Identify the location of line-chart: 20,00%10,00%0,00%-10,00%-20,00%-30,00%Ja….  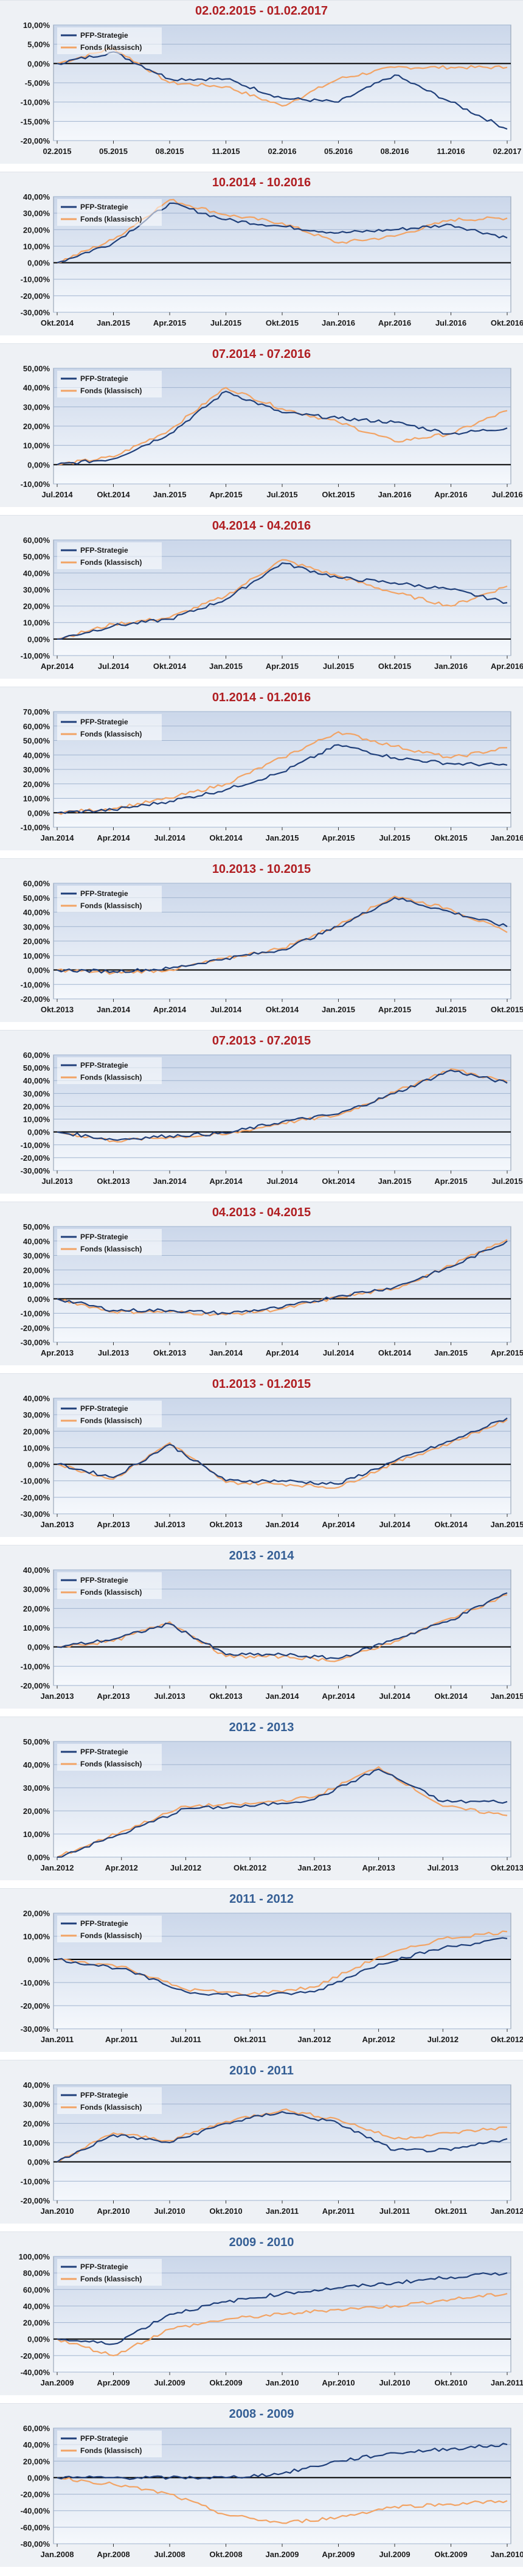
(272, 1976).